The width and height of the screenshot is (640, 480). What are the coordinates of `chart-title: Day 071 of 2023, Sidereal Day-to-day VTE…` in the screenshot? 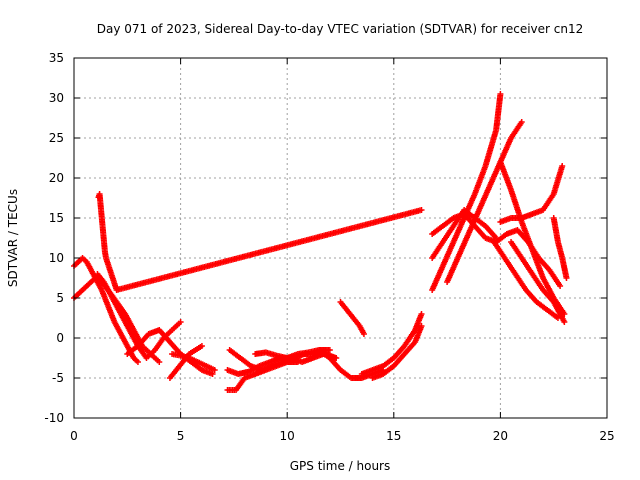 It's located at (340, 29).